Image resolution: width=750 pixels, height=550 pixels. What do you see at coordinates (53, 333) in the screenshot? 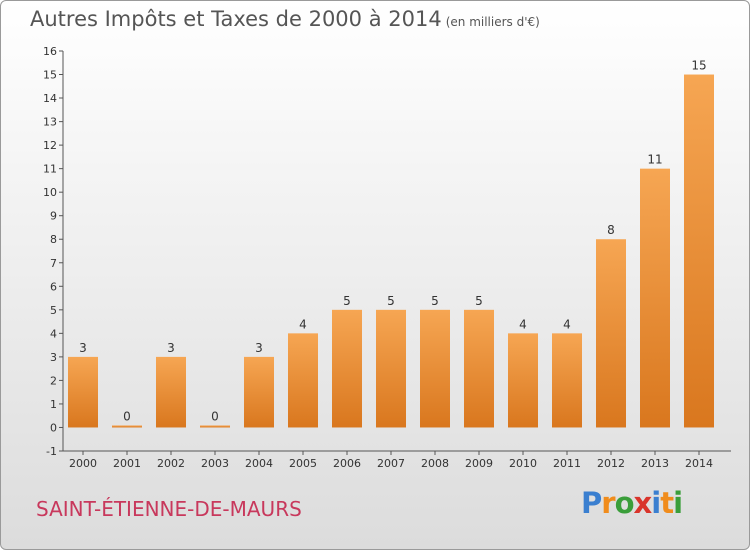
I see `y-tick-label: 4` at bounding box center [53, 333].